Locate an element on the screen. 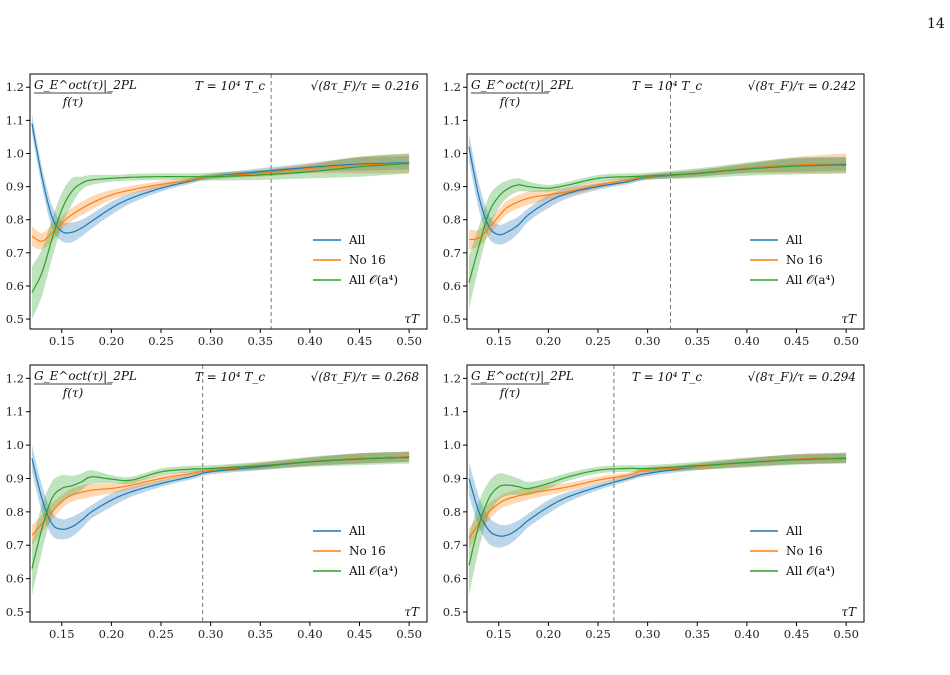 The image size is (950, 675). page-number: 14 is located at coordinates (936, 24).